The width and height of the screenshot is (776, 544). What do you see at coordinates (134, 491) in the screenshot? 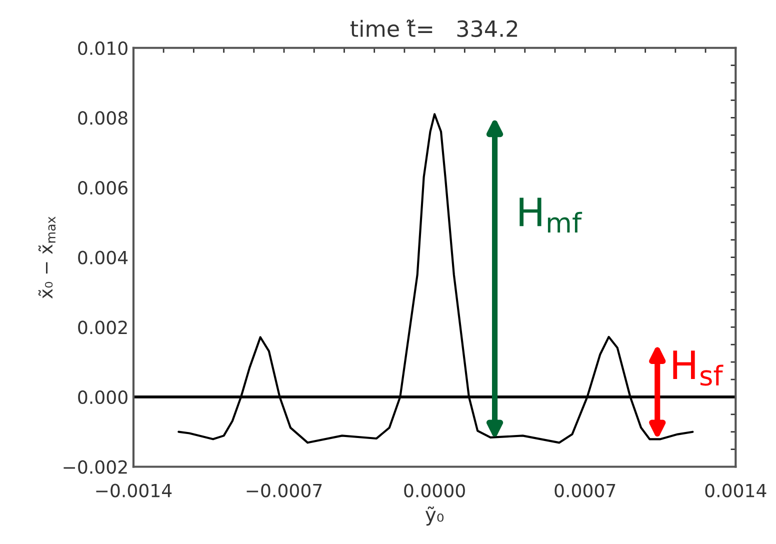
I see `x-tick-label: −0.0014` at bounding box center [134, 491].